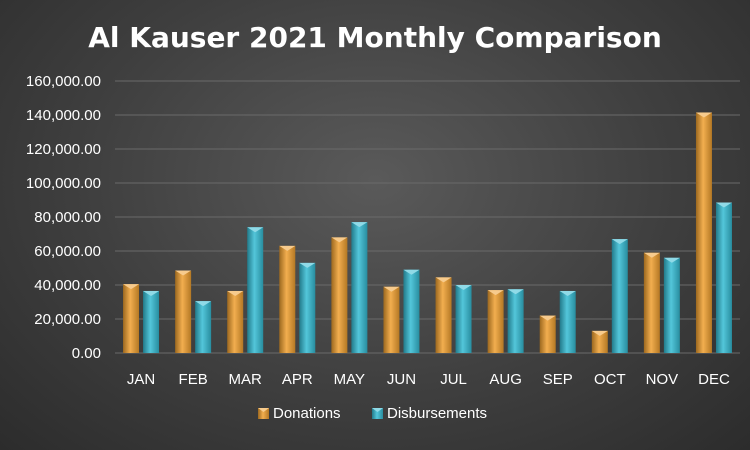 This screenshot has height=450, width=750. Describe the element at coordinates (547, 334) in the screenshot. I see `bar-donations-sep` at that location.